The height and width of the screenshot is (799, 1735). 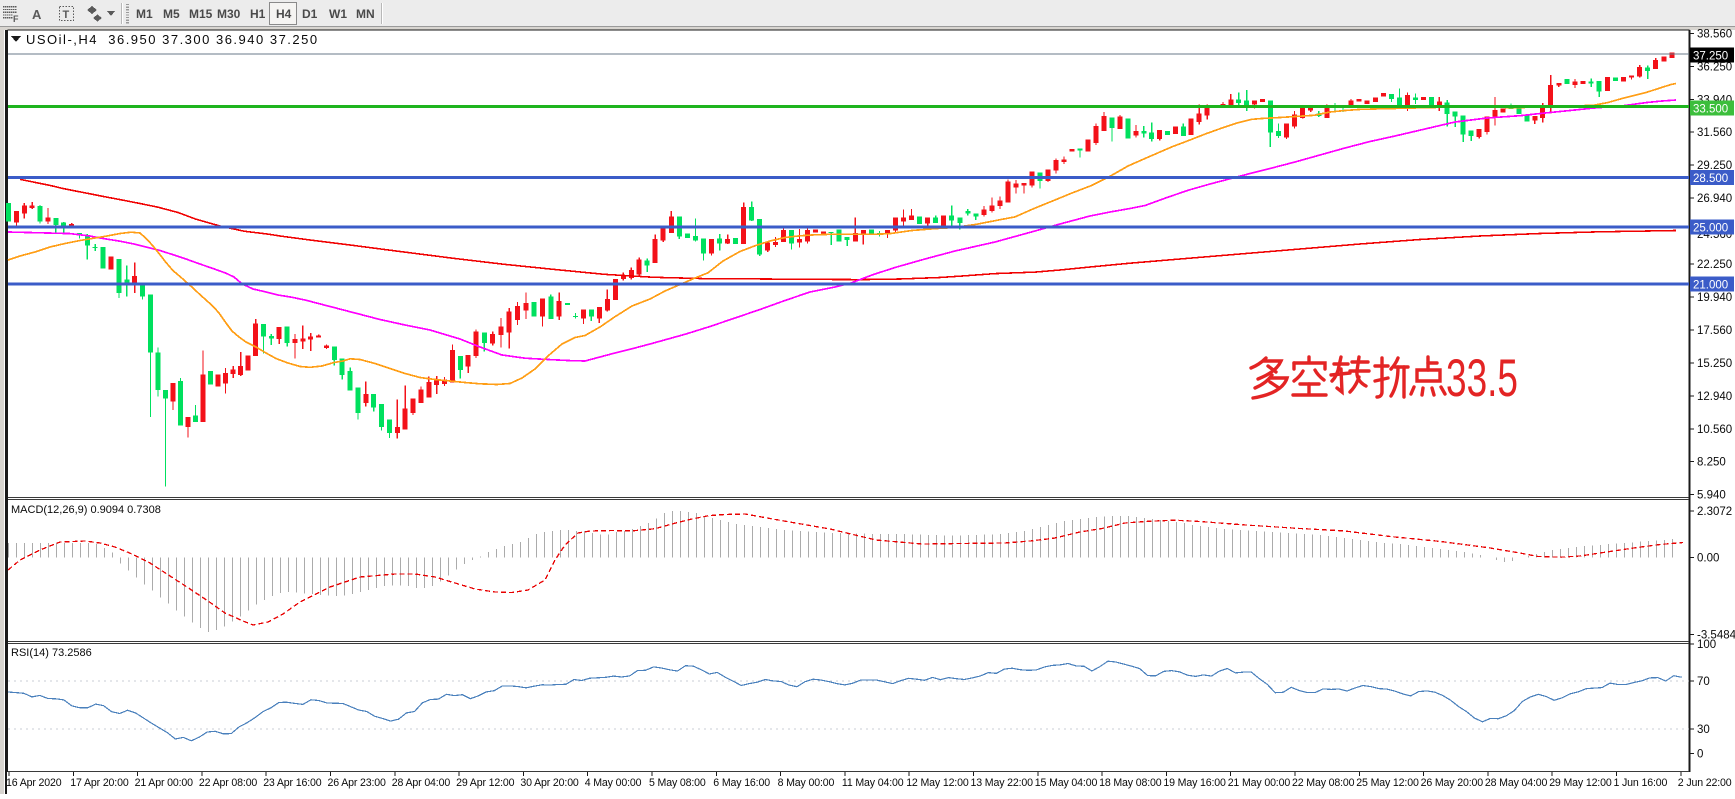 I want to click on svg-text: 13 May 22:00, so click(x=1002, y=783).